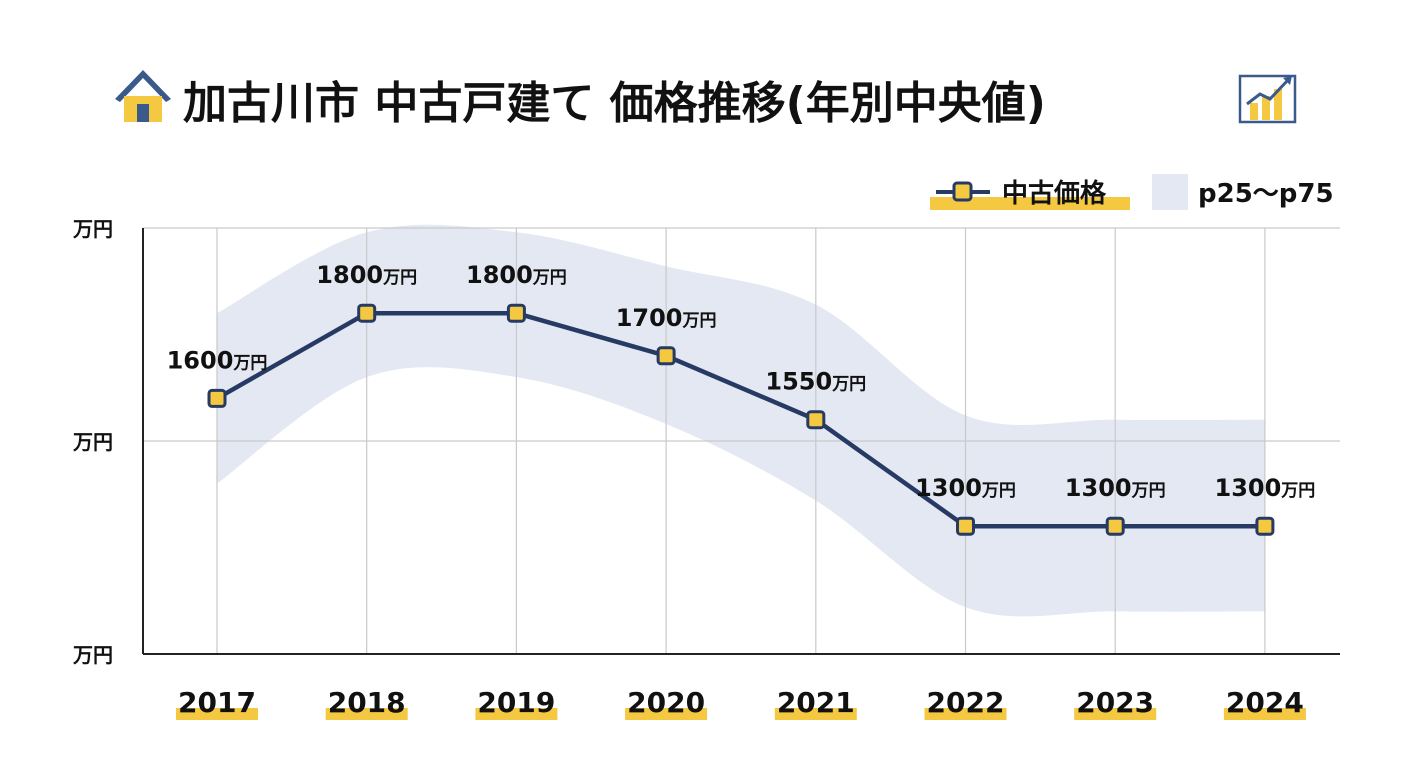 The height and width of the screenshot is (768, 1408). I want to click on x-tick-layer: 2017 2018 2019 2020 2021 2022 2023 2024, so click(741, 703).